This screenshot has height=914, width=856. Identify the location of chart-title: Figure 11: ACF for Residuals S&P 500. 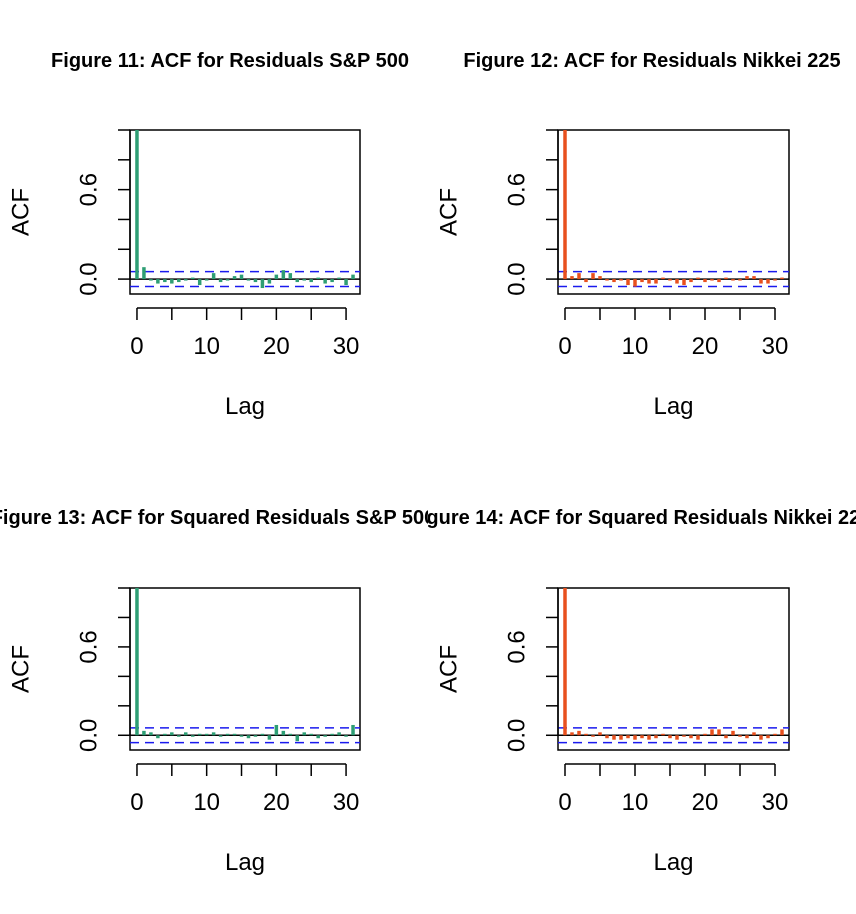
(230, 61).